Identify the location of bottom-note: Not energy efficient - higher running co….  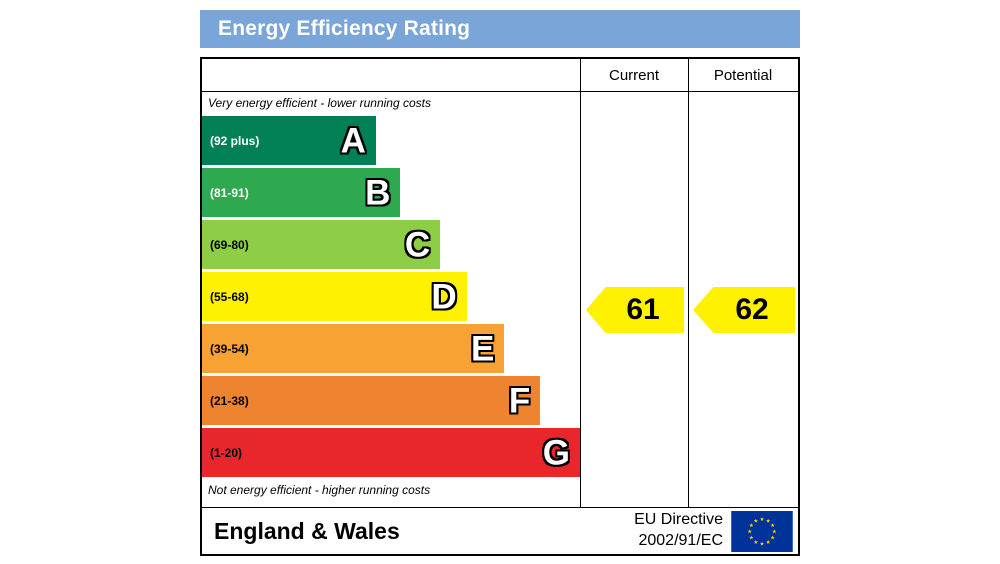
(319, 490).